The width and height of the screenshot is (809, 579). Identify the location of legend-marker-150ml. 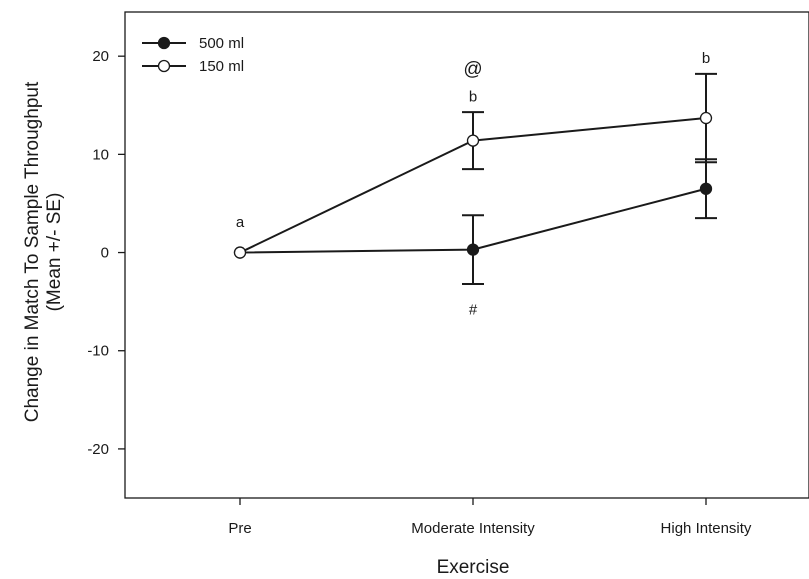
(164, 66).